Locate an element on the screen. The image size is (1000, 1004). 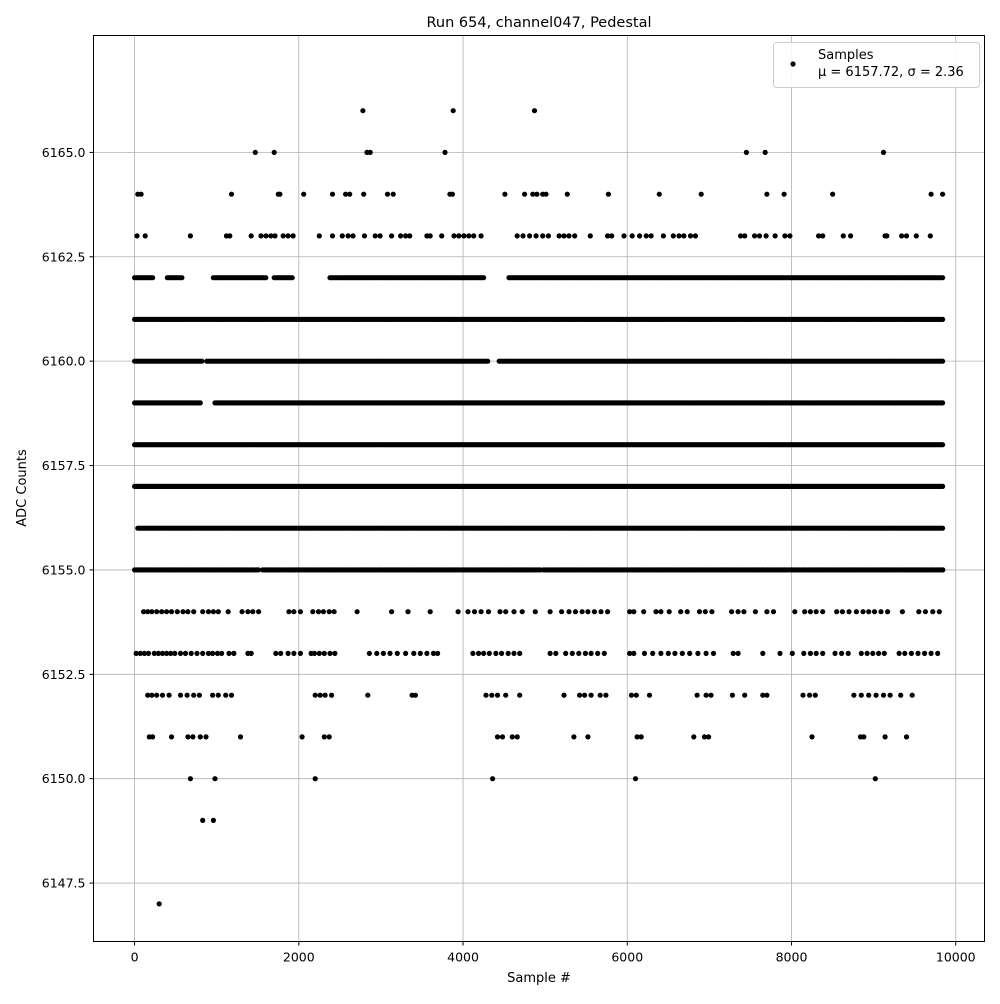
legend-marker-dot is located at coordinates (793, 64).